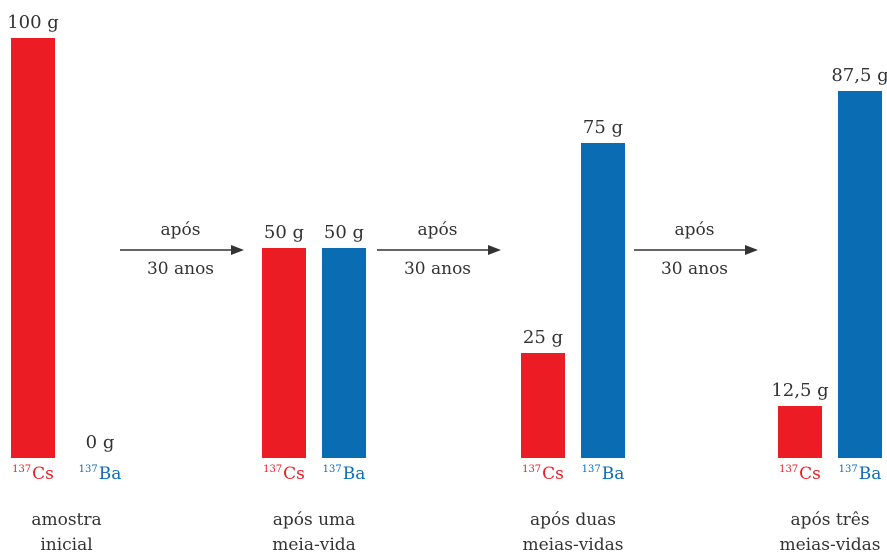 Image resolution: width=887 pixels, height=558 pixels. What do you see at coordinates (33, 22) in the screenshot?
I see `cs-value-label: 100 g` at bounding box center [33, 22].